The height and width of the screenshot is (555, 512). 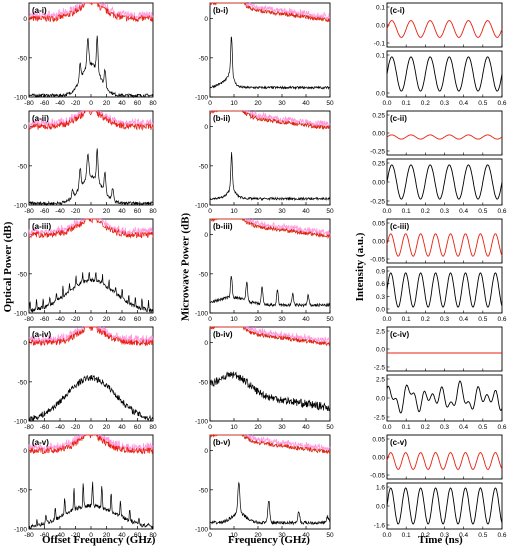 I want to click on xtick-label-a-v: -20, so click(x=76, y=535).